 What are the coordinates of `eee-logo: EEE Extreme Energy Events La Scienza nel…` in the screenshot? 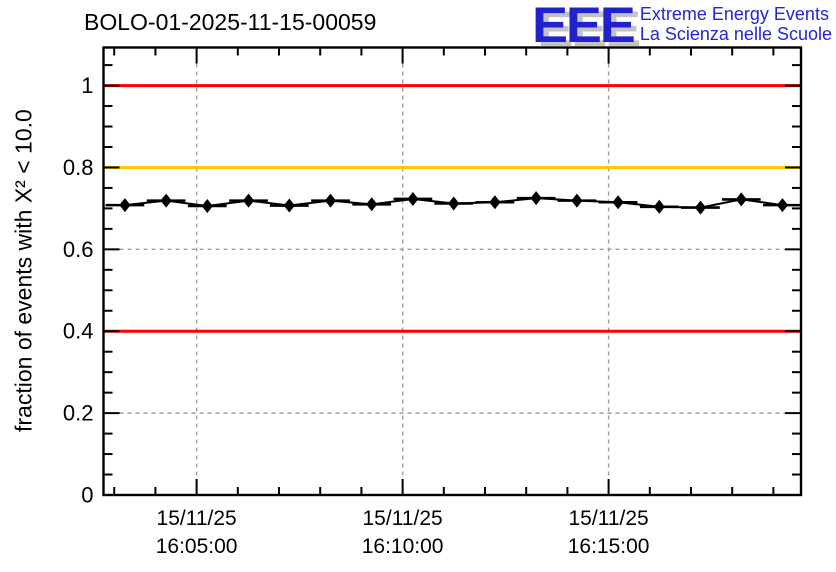 It's located at (681, 26).